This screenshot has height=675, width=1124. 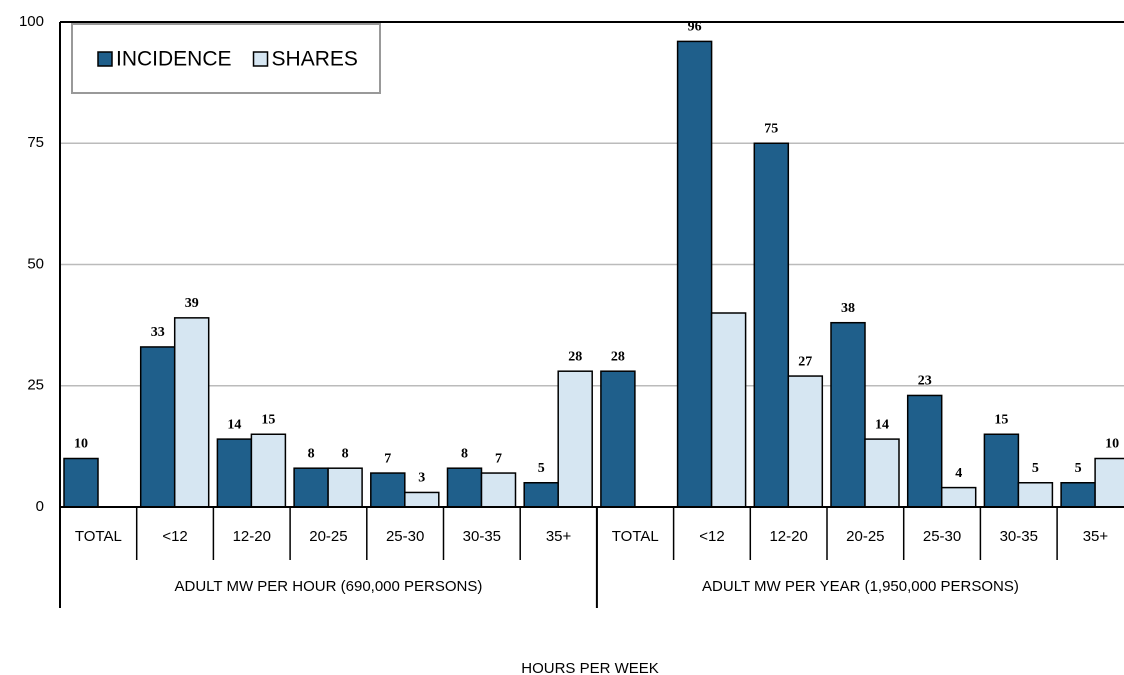 What do you see at coordinates (192, 303) in the screenshot?
I see `value-label: 39` at bounding box center [192, 303].